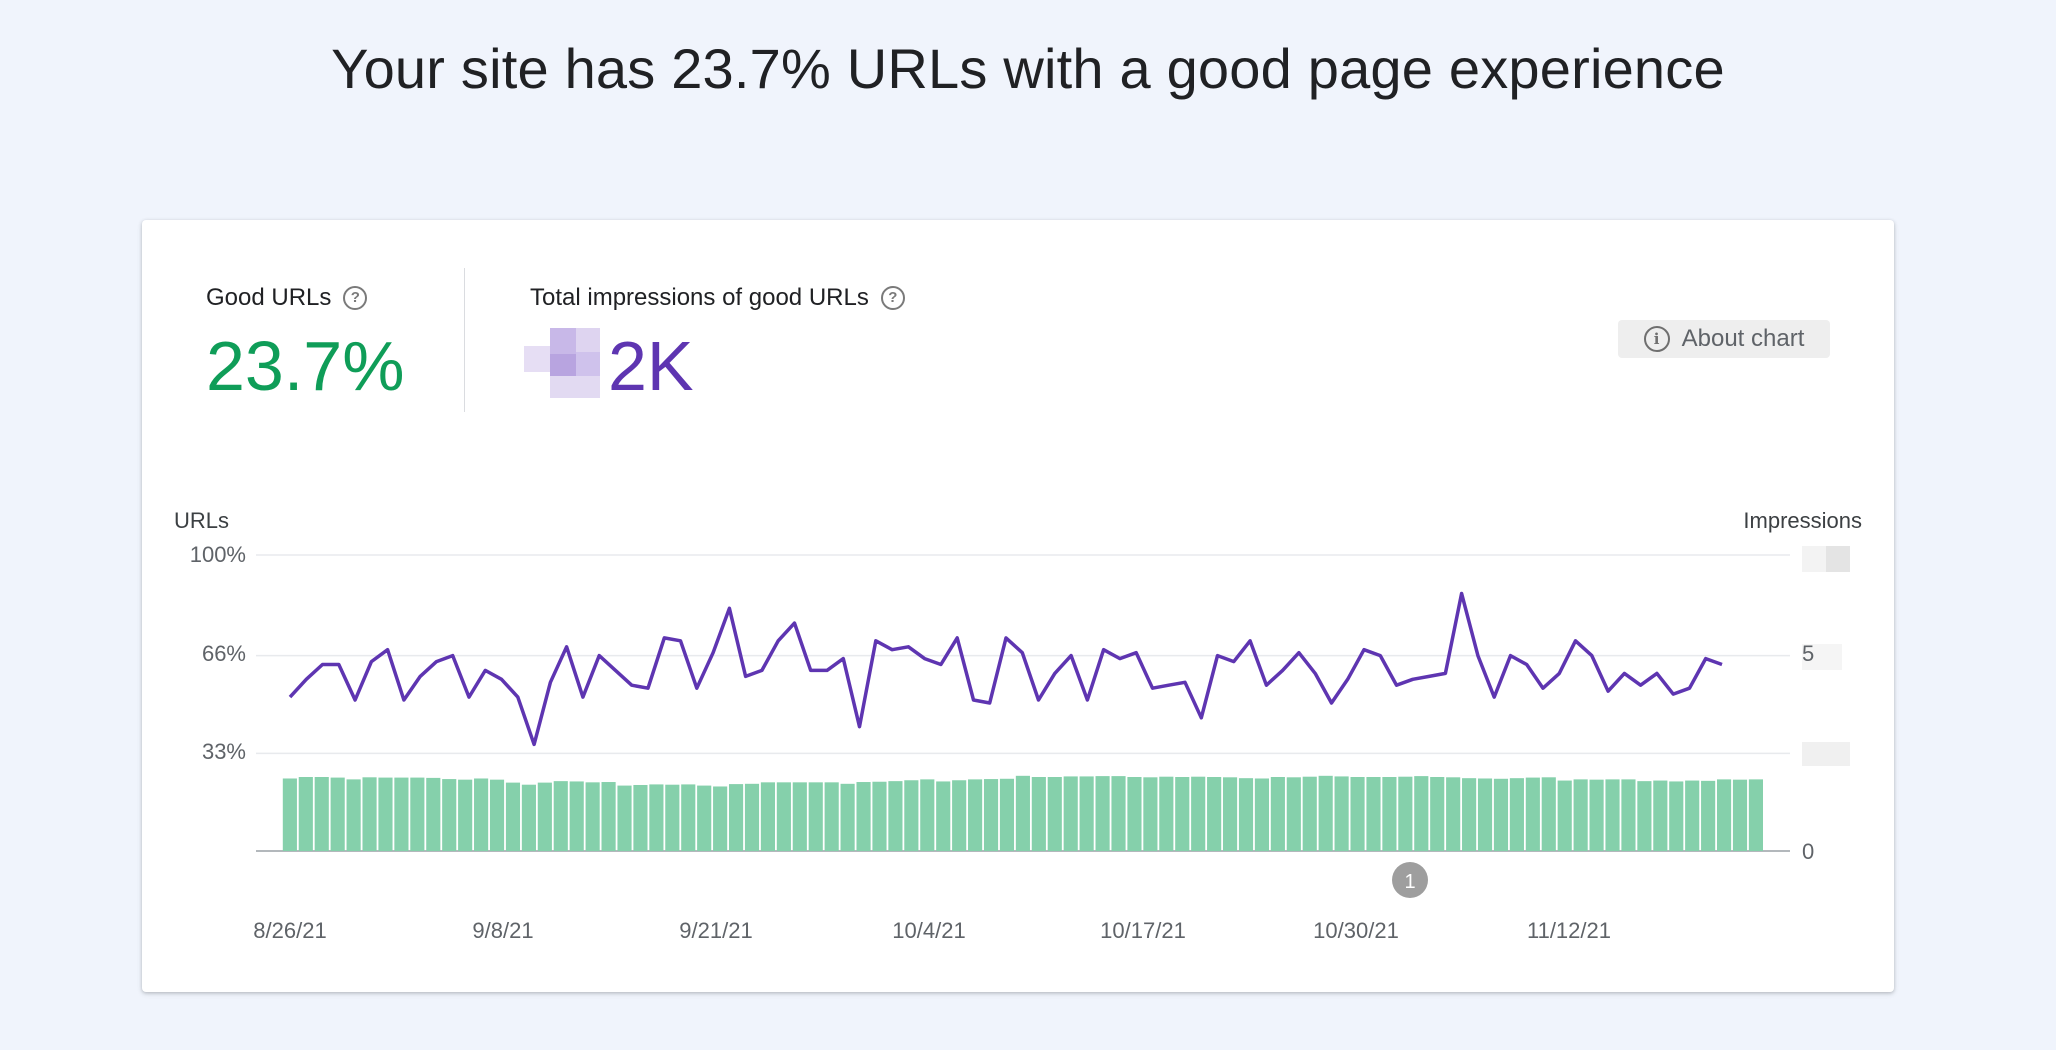  What do you see at coordinates (201, 520) in the screenshot?
I see `left-axis-title: URLs` at bounding box center [201, 520].